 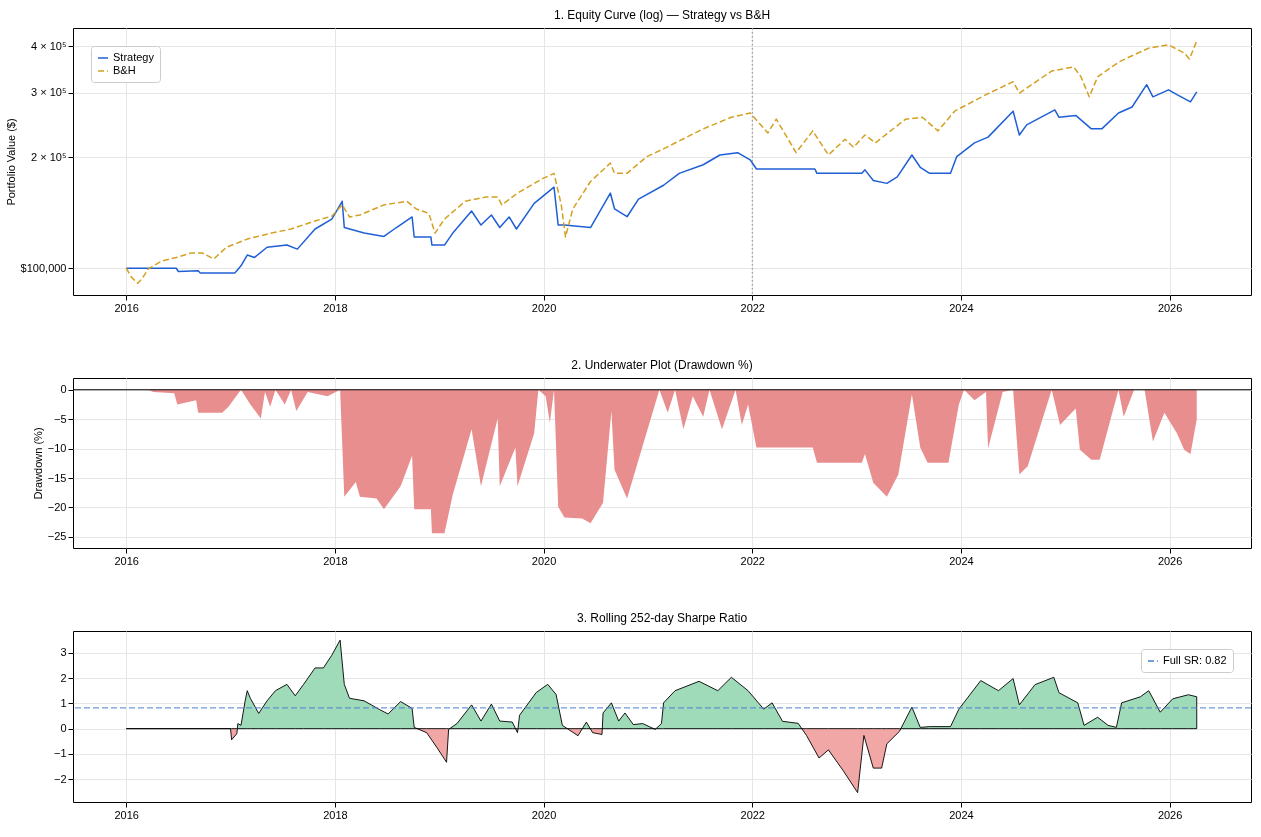 What do you see at coordinates (37, 463) in the screenshot?
I see `y-axis-title: Drawdown (%)` at bounding box center [37, 463].